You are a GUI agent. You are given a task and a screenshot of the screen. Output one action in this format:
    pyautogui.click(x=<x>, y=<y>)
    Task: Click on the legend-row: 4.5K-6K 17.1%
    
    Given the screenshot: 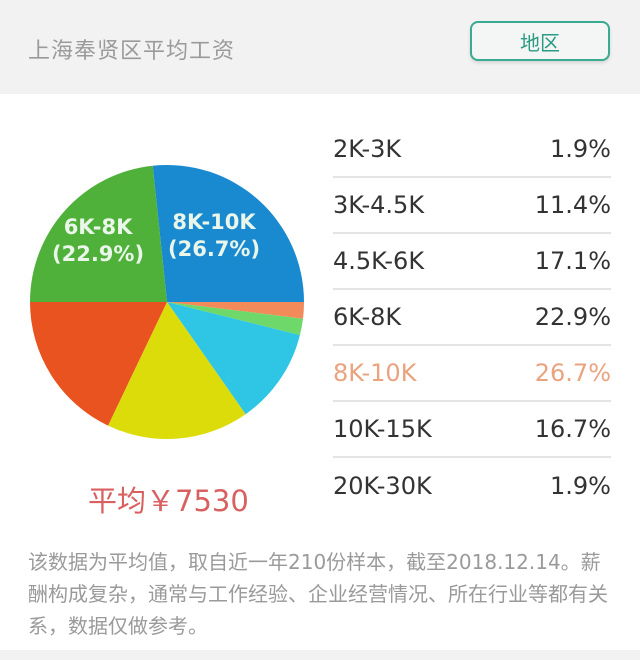 What is the action you would take?
    pyautogui.click(x=472, y=262)
    